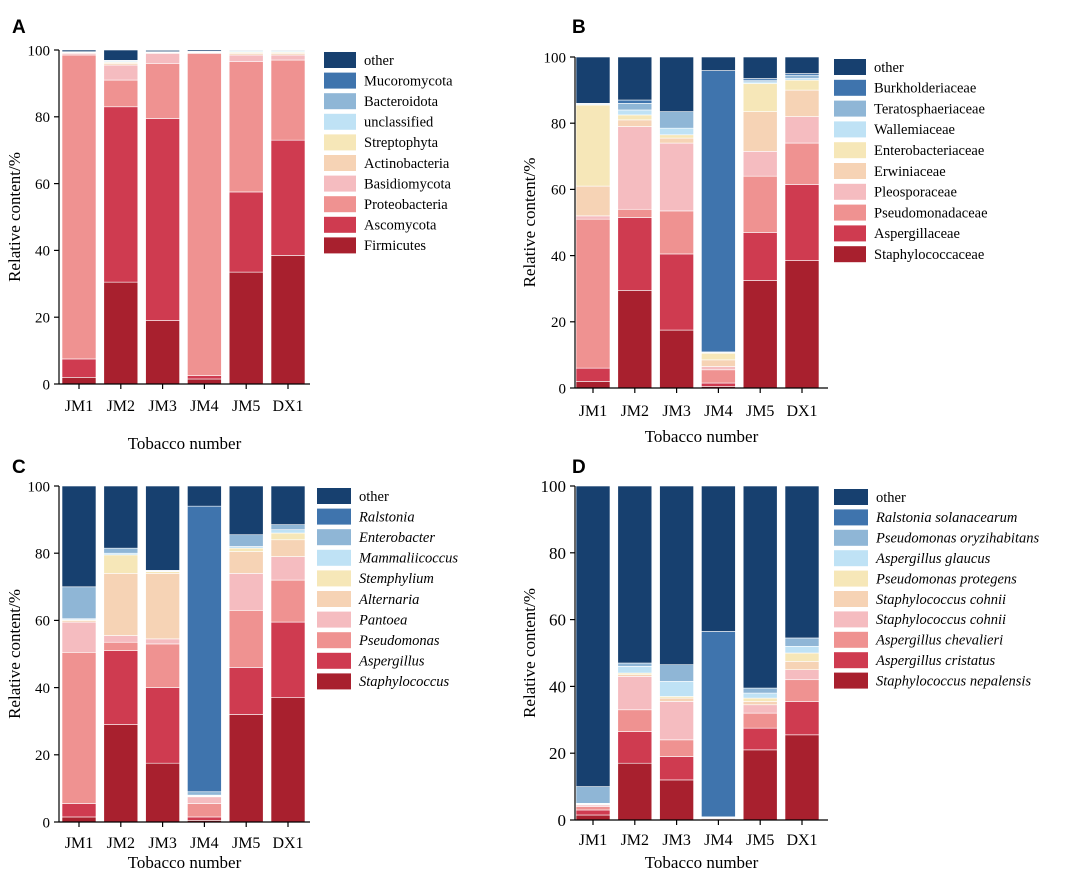 This screenshot has width=1065, height=875. What do you see at coordinates (529, 653) in the screenshot?
I see `y-axis-title: Relative content/%` at bounding box center [529, 653].